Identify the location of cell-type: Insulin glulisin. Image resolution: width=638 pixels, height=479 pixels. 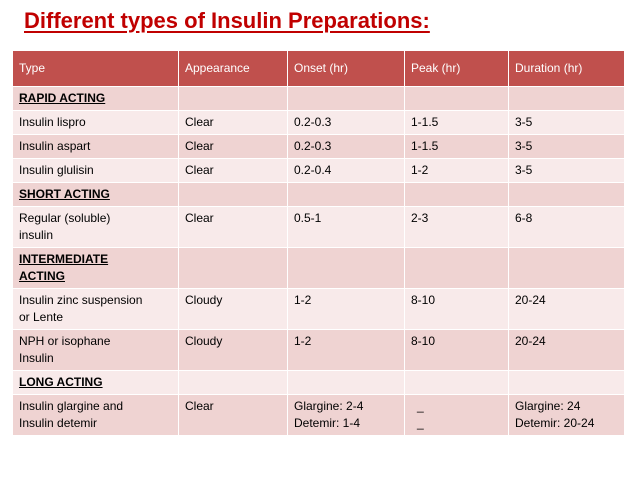
(95, 170).